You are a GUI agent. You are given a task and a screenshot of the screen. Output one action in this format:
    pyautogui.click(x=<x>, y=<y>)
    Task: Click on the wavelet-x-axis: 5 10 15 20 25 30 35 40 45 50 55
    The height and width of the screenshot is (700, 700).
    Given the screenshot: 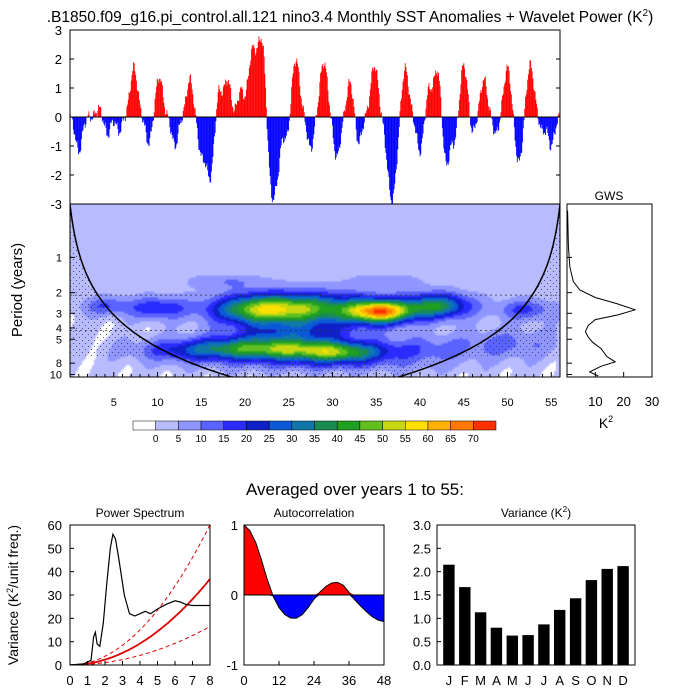 What is the action you would take?
    pyautogui.click(x=317, y=390)
    